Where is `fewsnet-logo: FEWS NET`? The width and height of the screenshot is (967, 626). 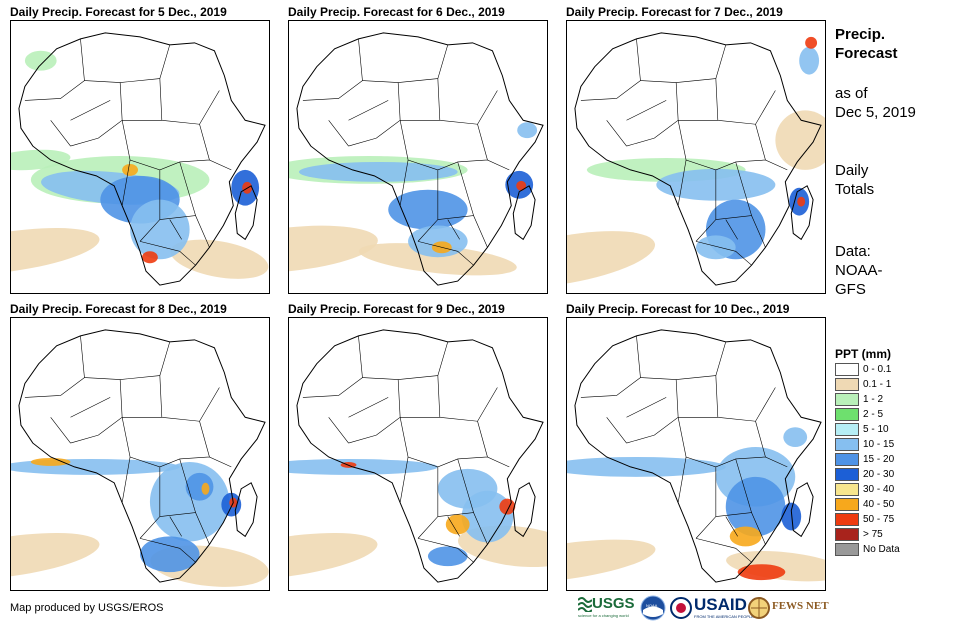 fewsnet-logo: FEWS NET is located at coordinates (788, 608).